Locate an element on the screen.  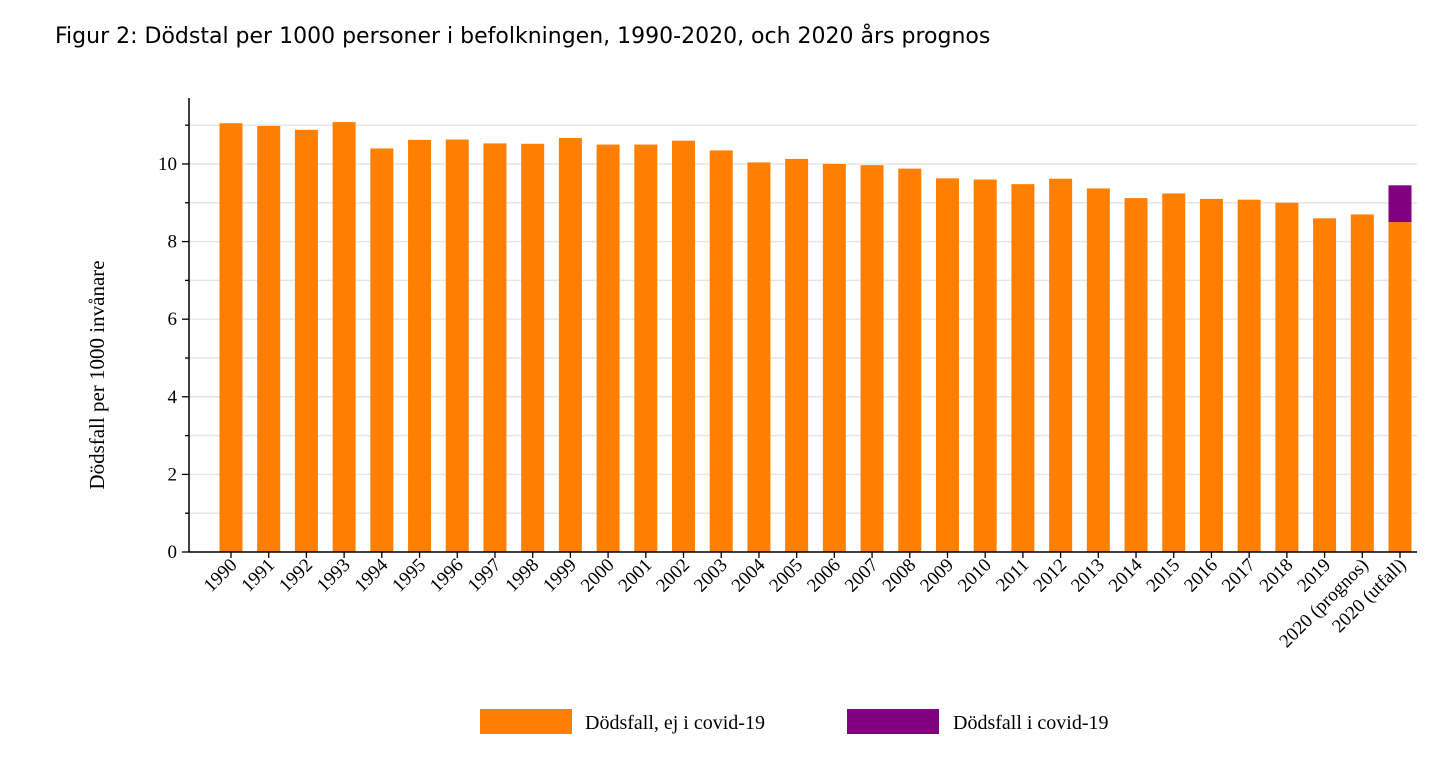
y-tick-labels: 0 2 4 6 8 10 is located at coordinates (168, 358).